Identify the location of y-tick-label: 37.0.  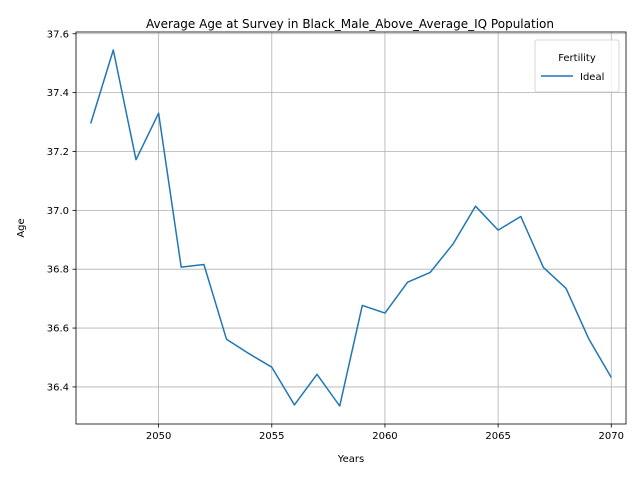
(58, 211).